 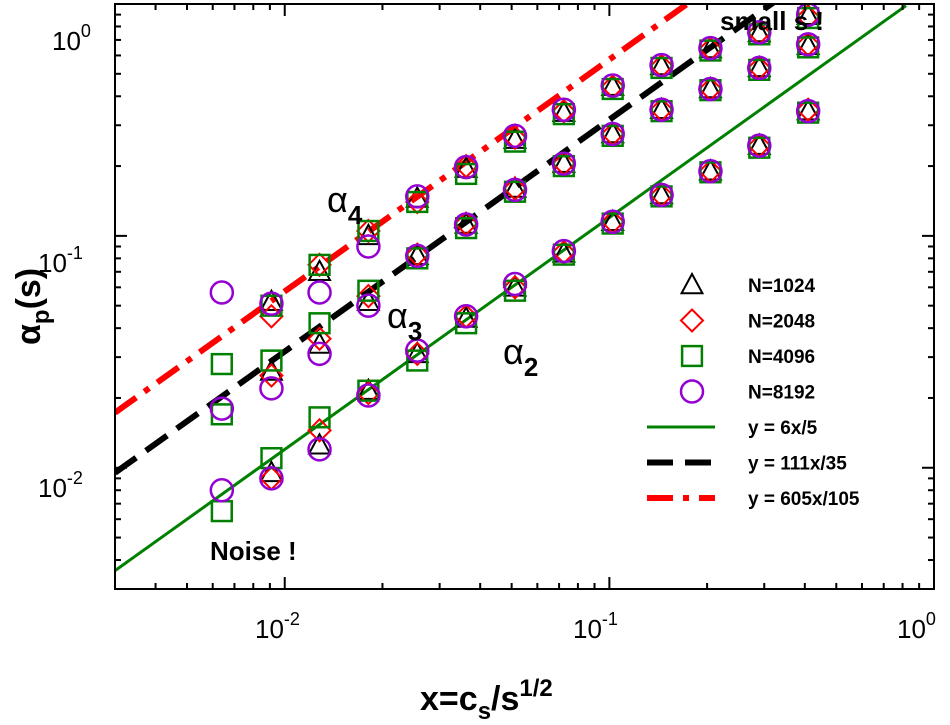 What do you see at coordinates (404, 320) in the screenshot?
I see `alpha3-label: α3` at bounding box center [404, 320].